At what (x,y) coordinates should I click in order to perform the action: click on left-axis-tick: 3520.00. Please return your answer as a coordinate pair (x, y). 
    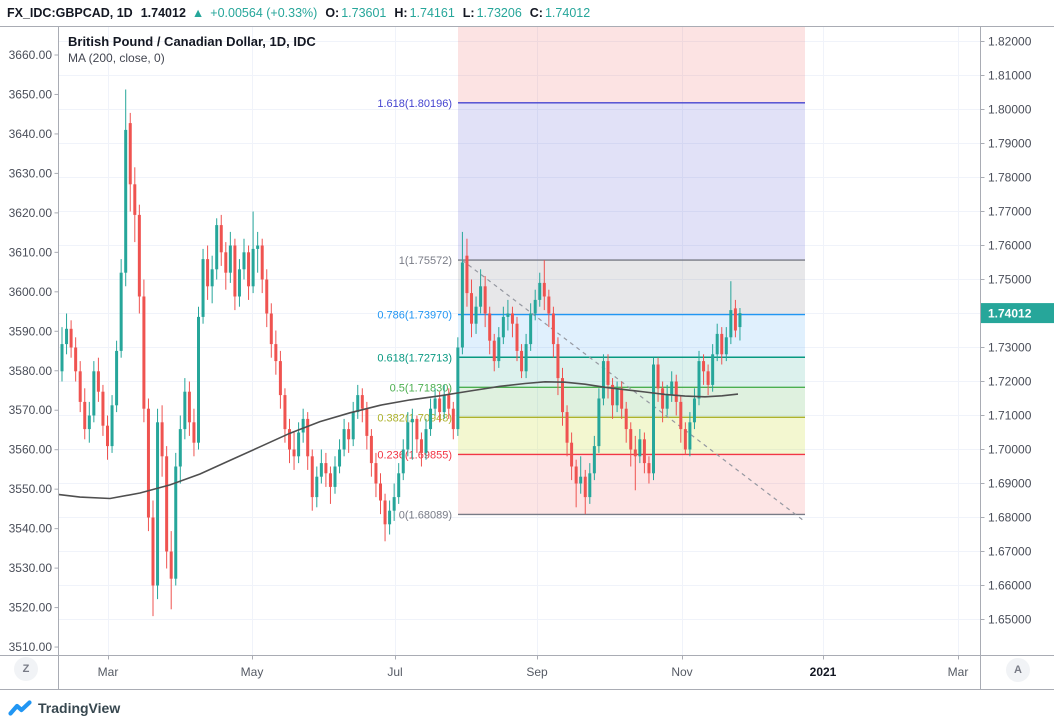
    Looking at the image, I should click on (31, 608).